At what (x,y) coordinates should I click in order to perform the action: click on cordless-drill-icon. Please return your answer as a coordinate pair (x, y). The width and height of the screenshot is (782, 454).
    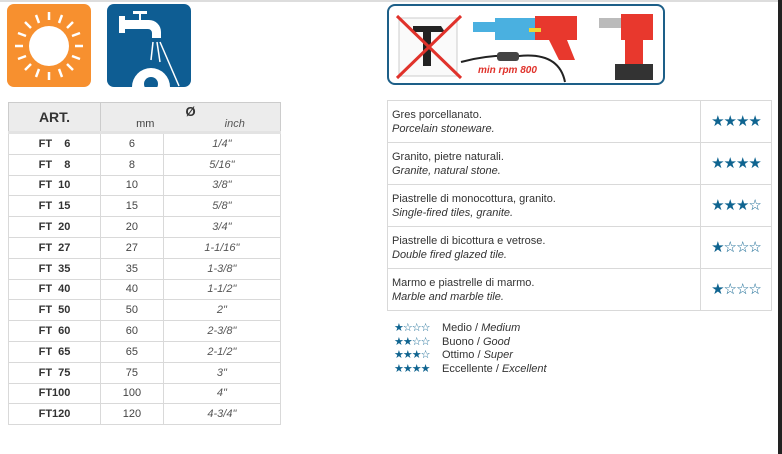
    Looking at the image, I should click on (626, 47).